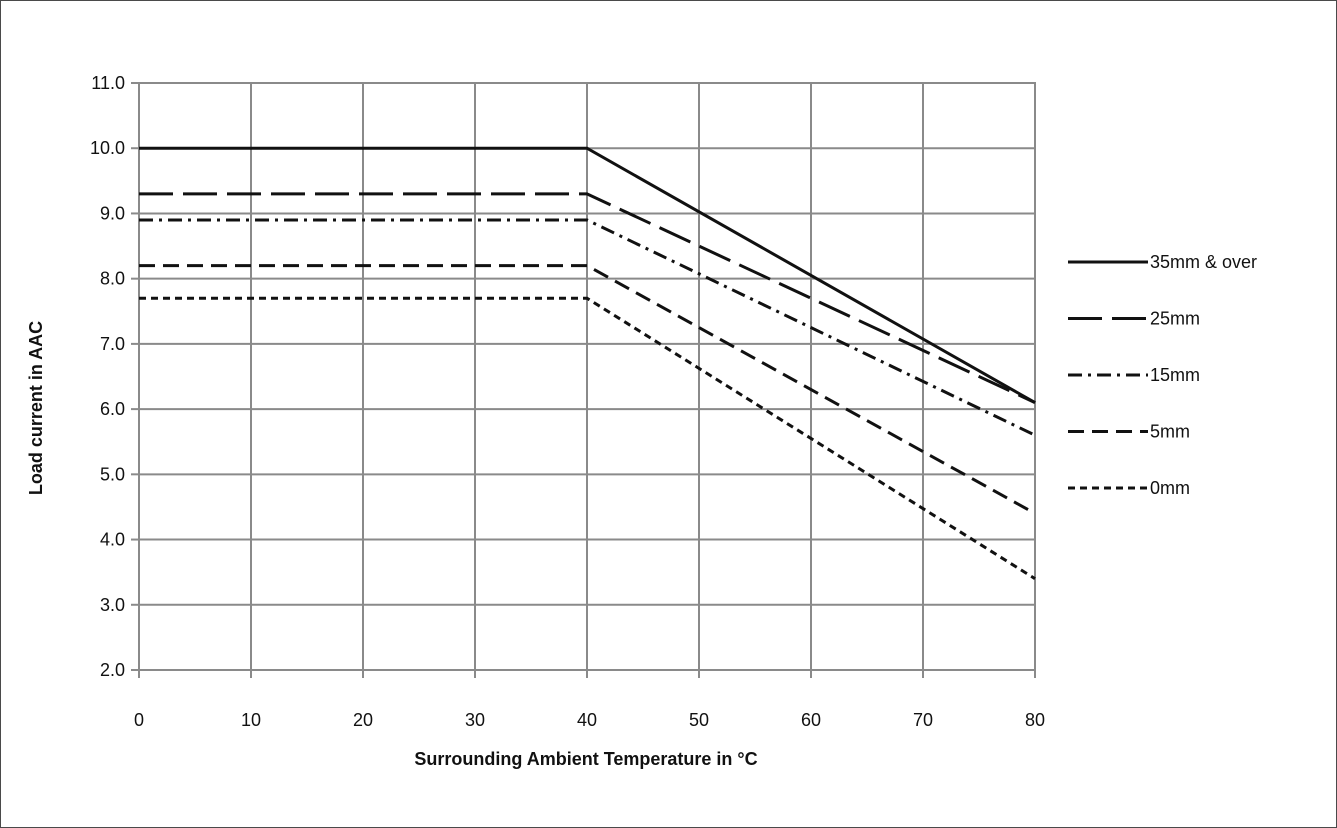 Image resolution: width=1337 pixels, height=828 pixels. Describe the element at coordinates (1170, 488) in the screenshot. I see `legend-label: 0mm` at that location.